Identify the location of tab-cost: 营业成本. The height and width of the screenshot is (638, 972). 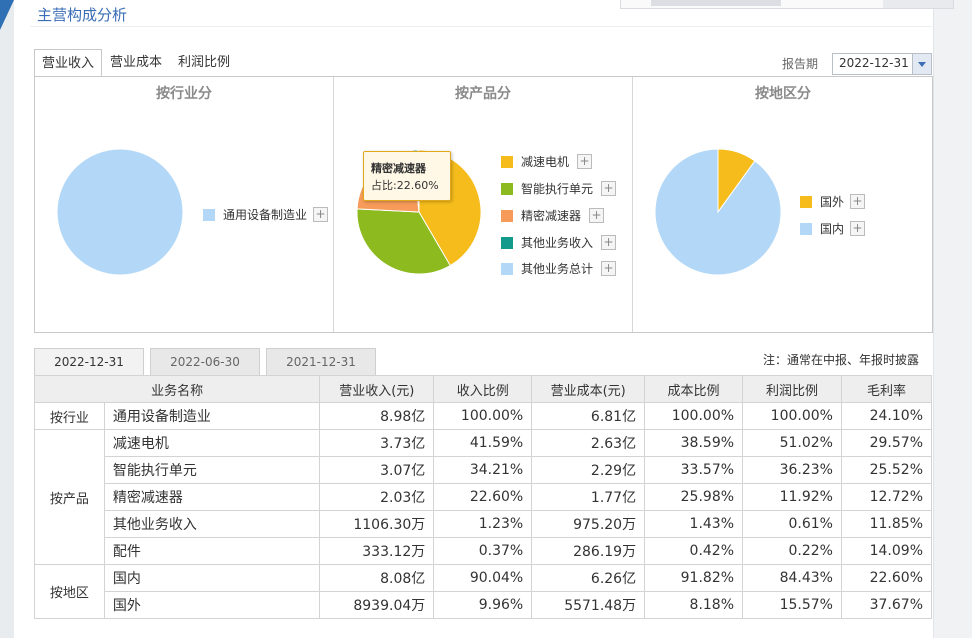
(135, 62).